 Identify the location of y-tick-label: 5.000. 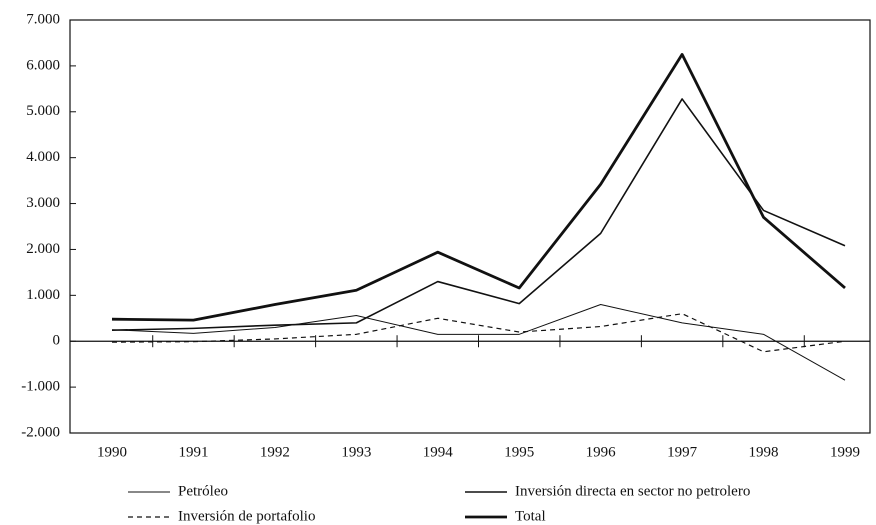
(43, 111).